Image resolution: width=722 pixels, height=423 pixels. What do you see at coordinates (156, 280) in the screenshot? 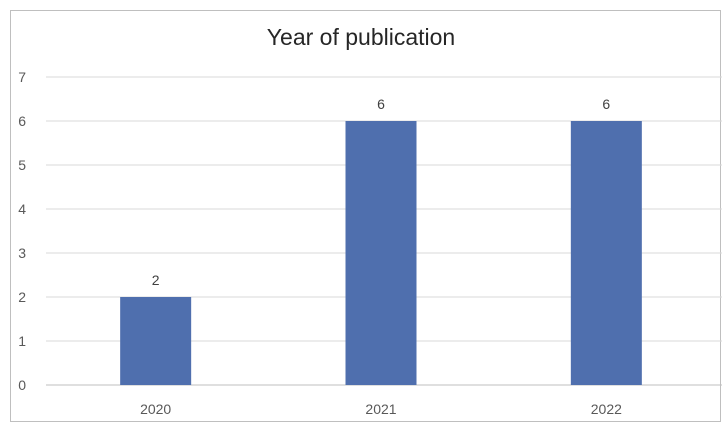
I see `data-label-2020: 2` at bounding box center [156, 280].